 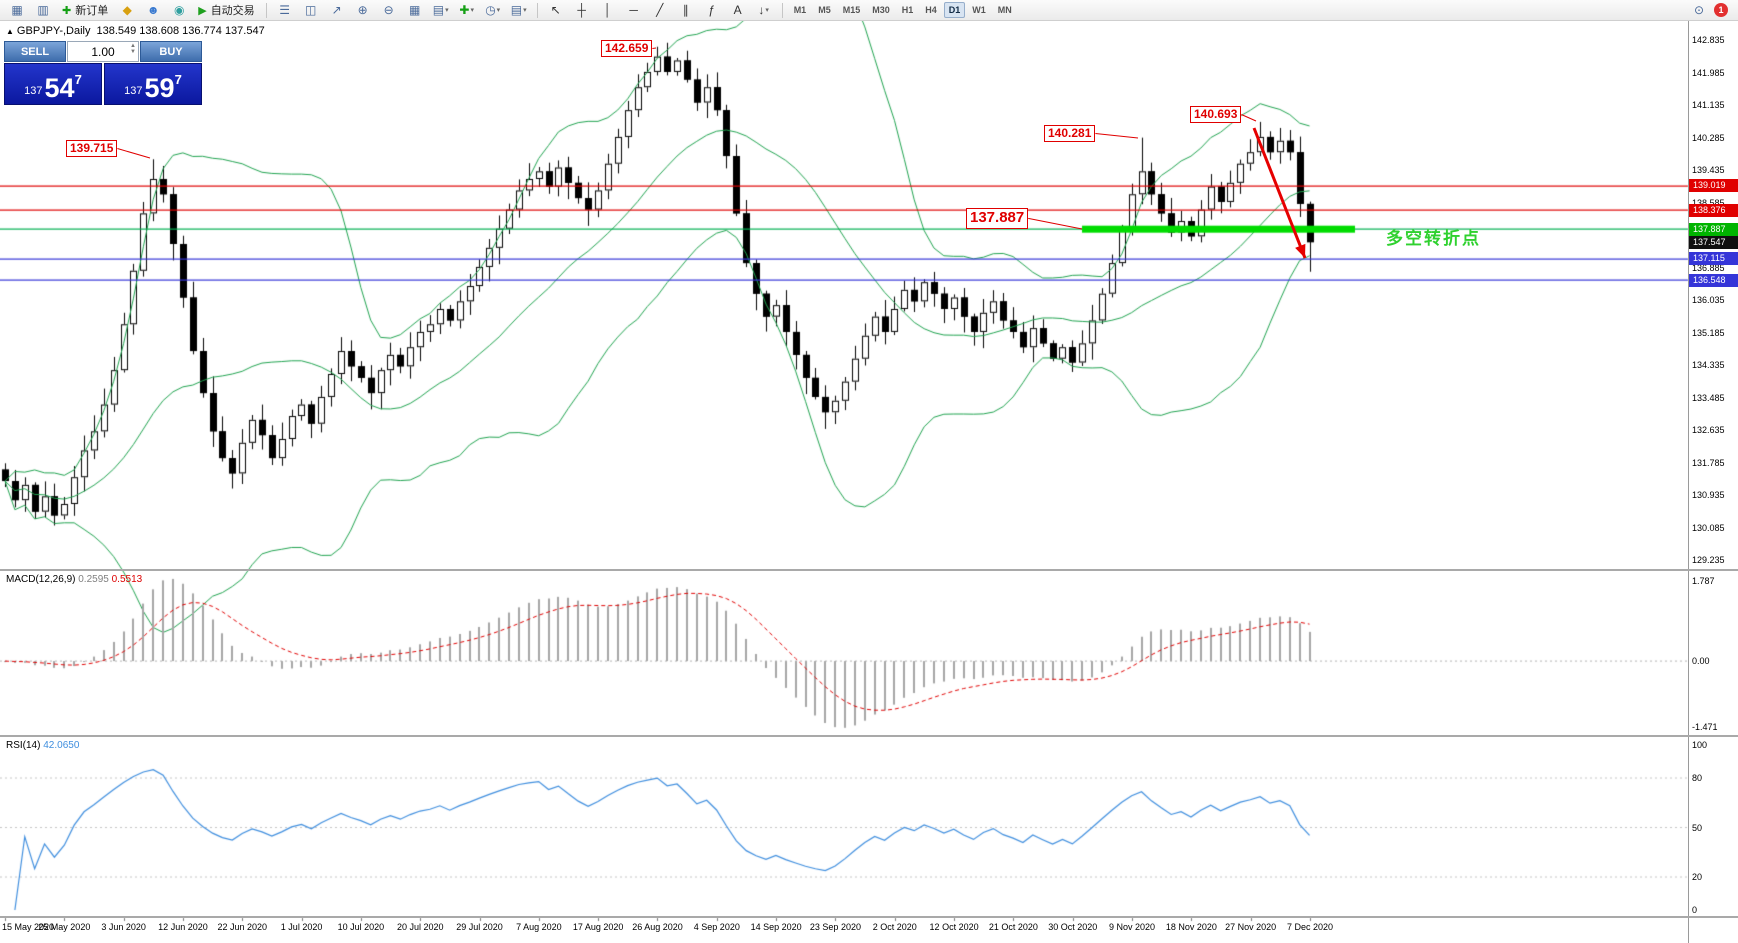 I want to click on crosshair-icon: ┼, so click(x=581, y=10).